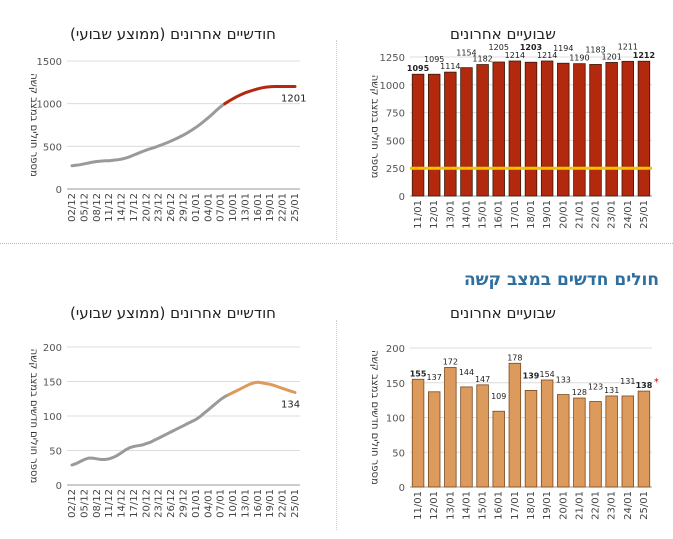 The width and height of the screenshot is (673, 539). I want to click on bottom-right-xtick-label: 25/01, so click(644, 505).